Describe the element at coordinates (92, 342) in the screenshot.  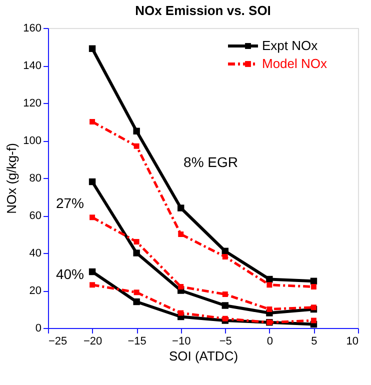
I see `x-tick-label: −20` at that location.